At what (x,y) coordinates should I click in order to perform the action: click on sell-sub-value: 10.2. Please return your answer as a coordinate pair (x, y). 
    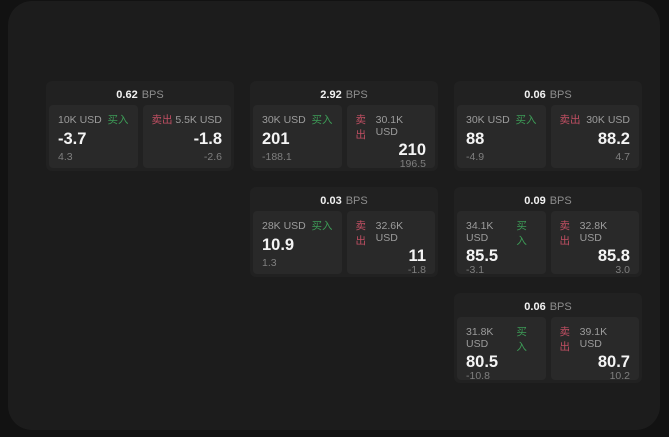
    Looking at the image, I should click on (619, 375).